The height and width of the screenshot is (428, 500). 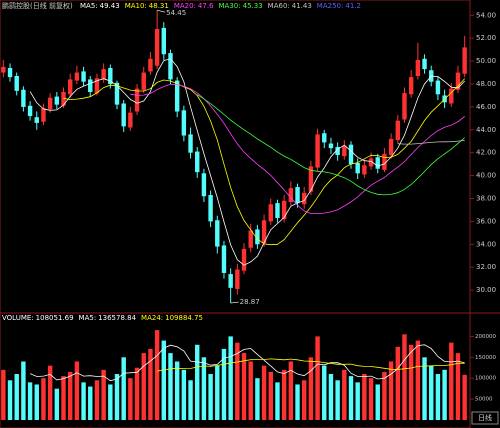 I want to click on y-tick-label: 44.00, so click(x=486, y=130).